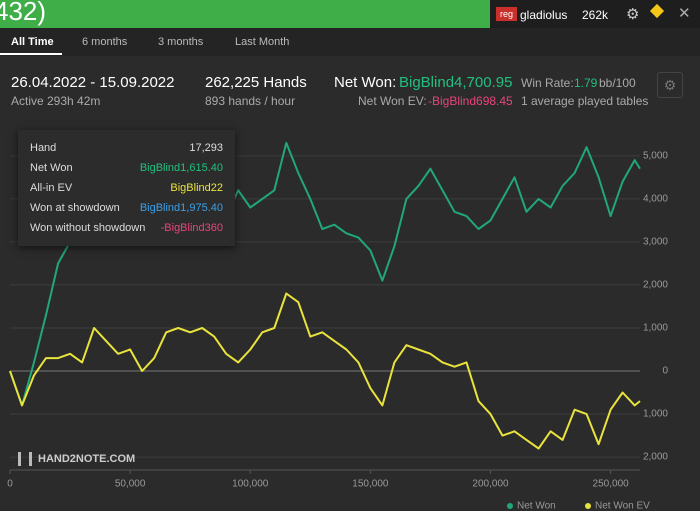  What do you see at coordinates (75, 208) in the screenshot?
I see `tooltip-label: Won at showdown` at bounding box center [75, 208].